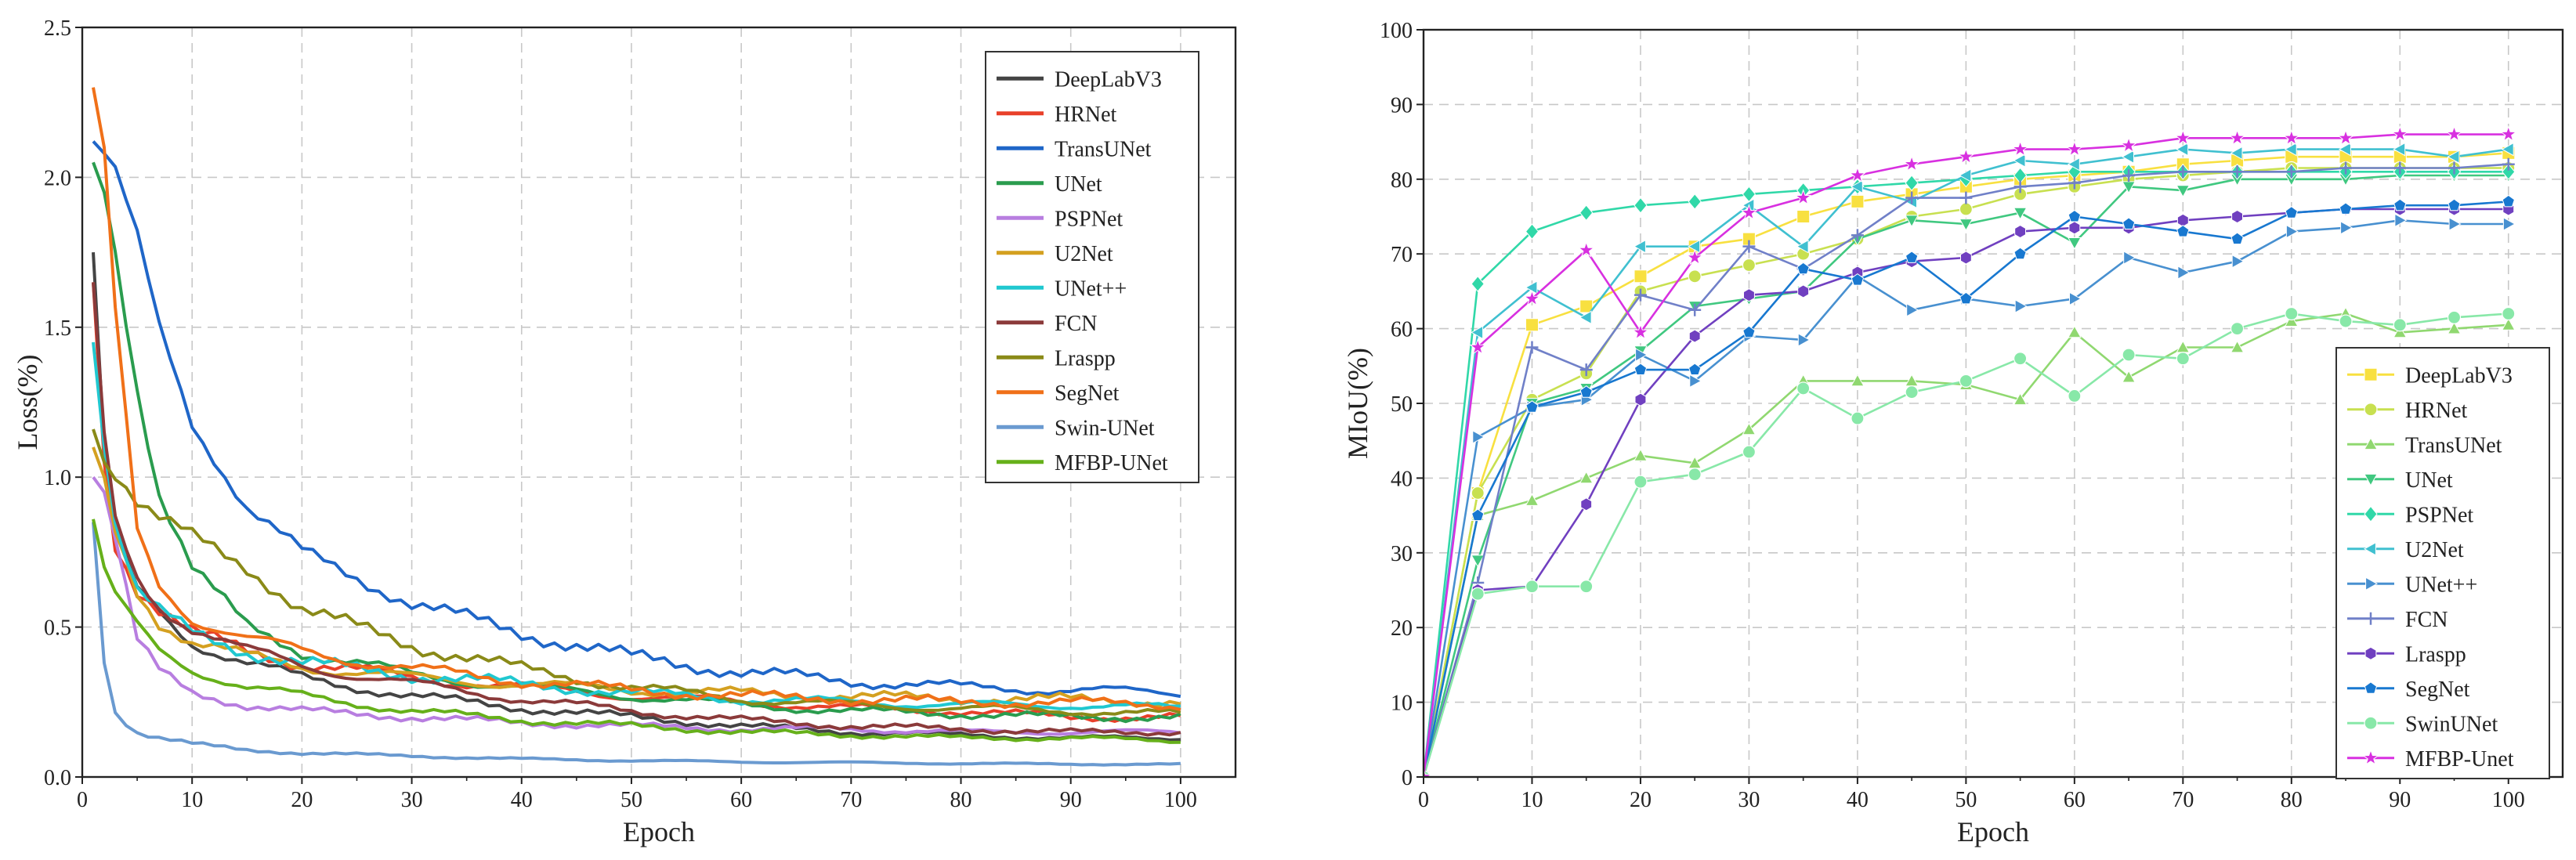  I want to click on x-tick-label: 10, so click(1532, 800).